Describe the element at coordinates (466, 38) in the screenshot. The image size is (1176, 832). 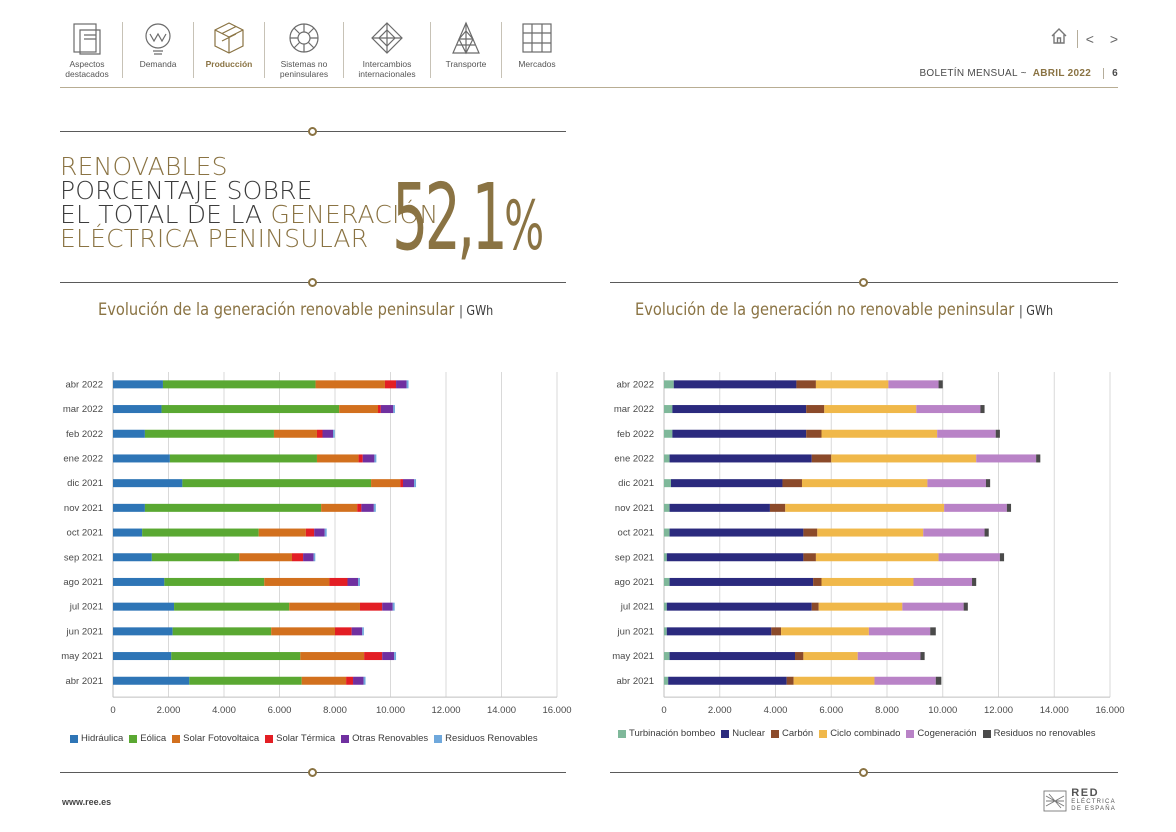
I see `tower-icon` at that location.